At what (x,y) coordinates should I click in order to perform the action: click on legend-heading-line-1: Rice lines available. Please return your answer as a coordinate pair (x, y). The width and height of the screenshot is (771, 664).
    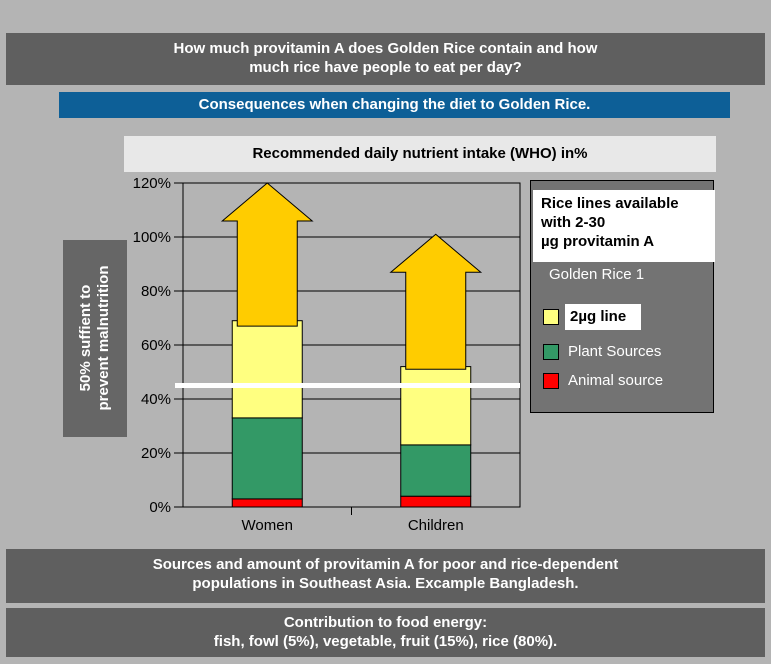
    Looking at the image, I should click on (628, 203).